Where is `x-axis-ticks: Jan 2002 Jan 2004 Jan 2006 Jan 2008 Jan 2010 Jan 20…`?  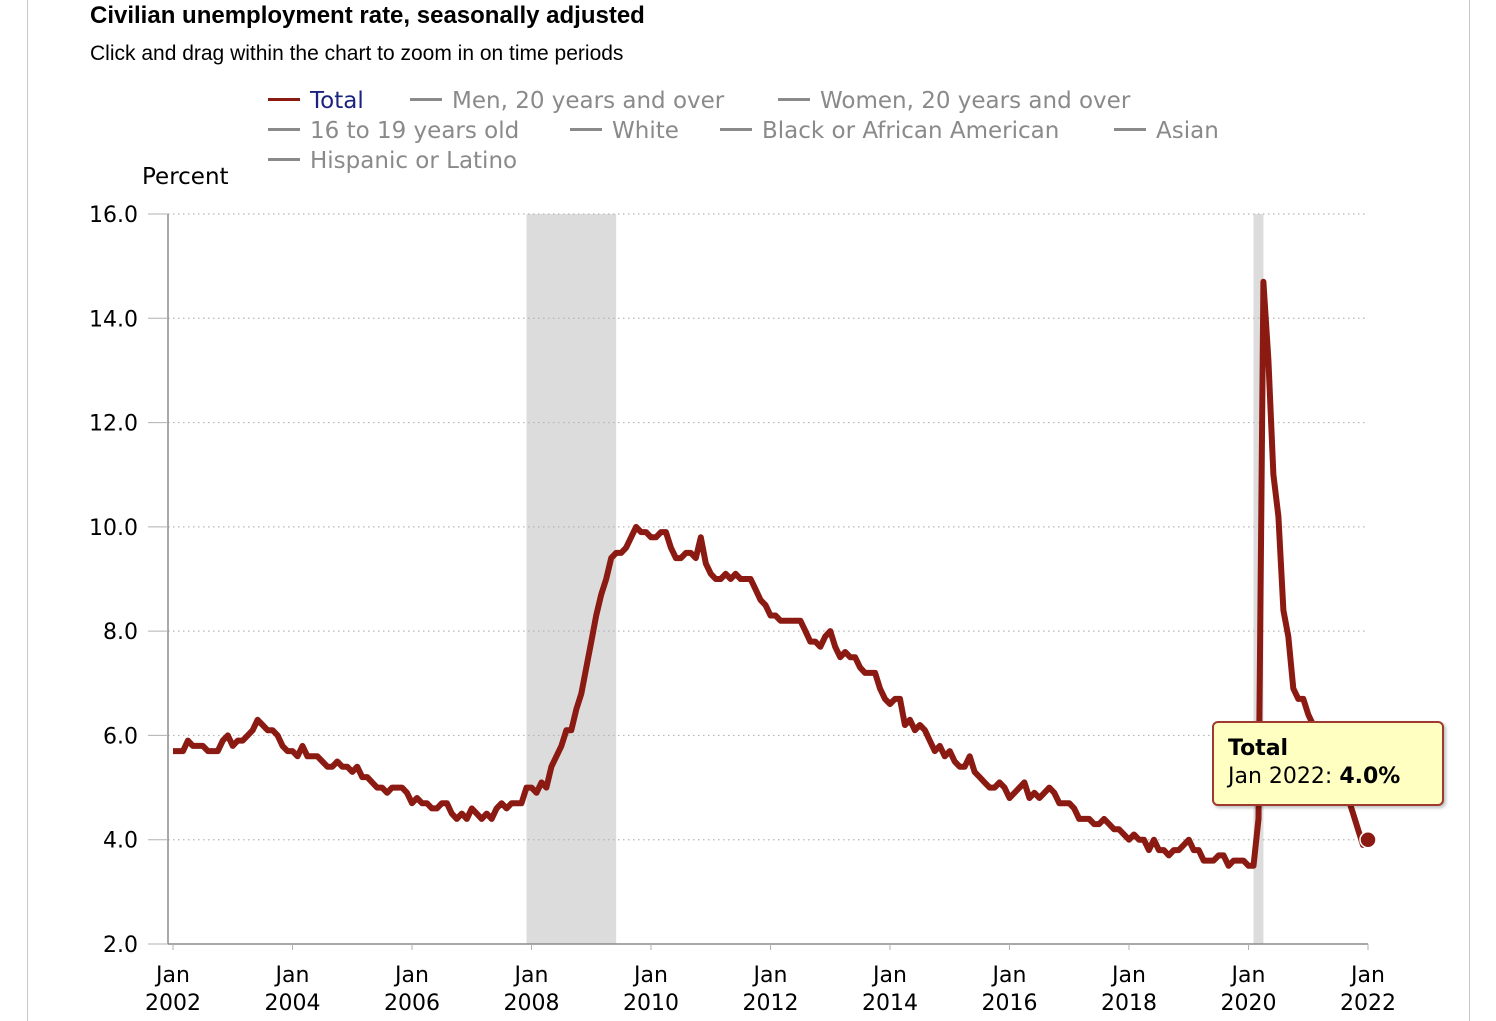 x-axis-ticks: Jan 2002 Jan 2004 Jan 2006 Jan 2008 Jan 2010 Jan 20… is located at coordinates (770, 980).